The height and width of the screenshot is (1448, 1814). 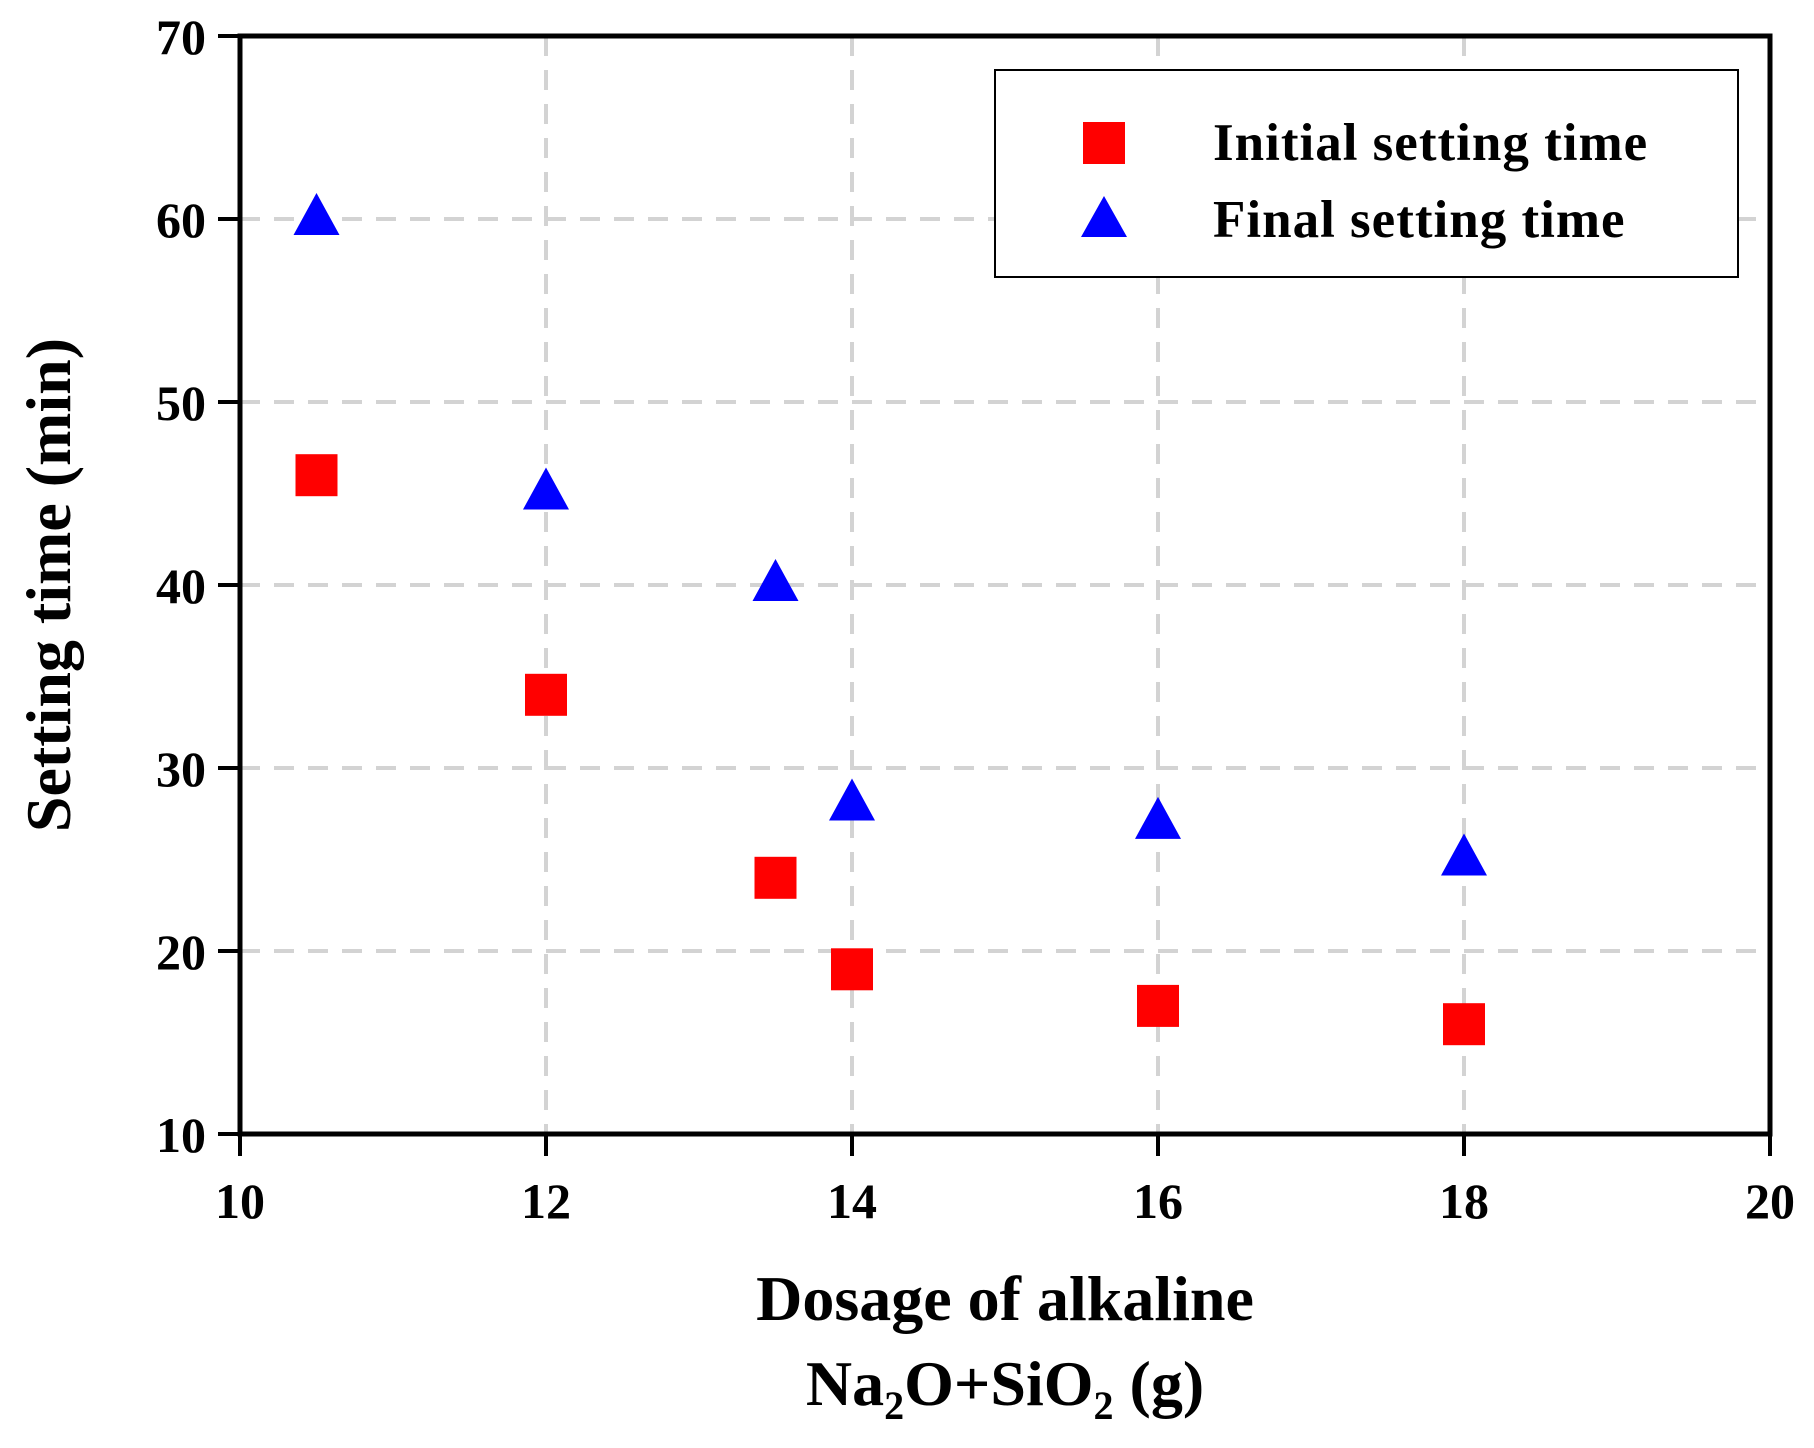 I want to click on xlabel-o-sio: O+SiO, so click(x=998, y=1383).